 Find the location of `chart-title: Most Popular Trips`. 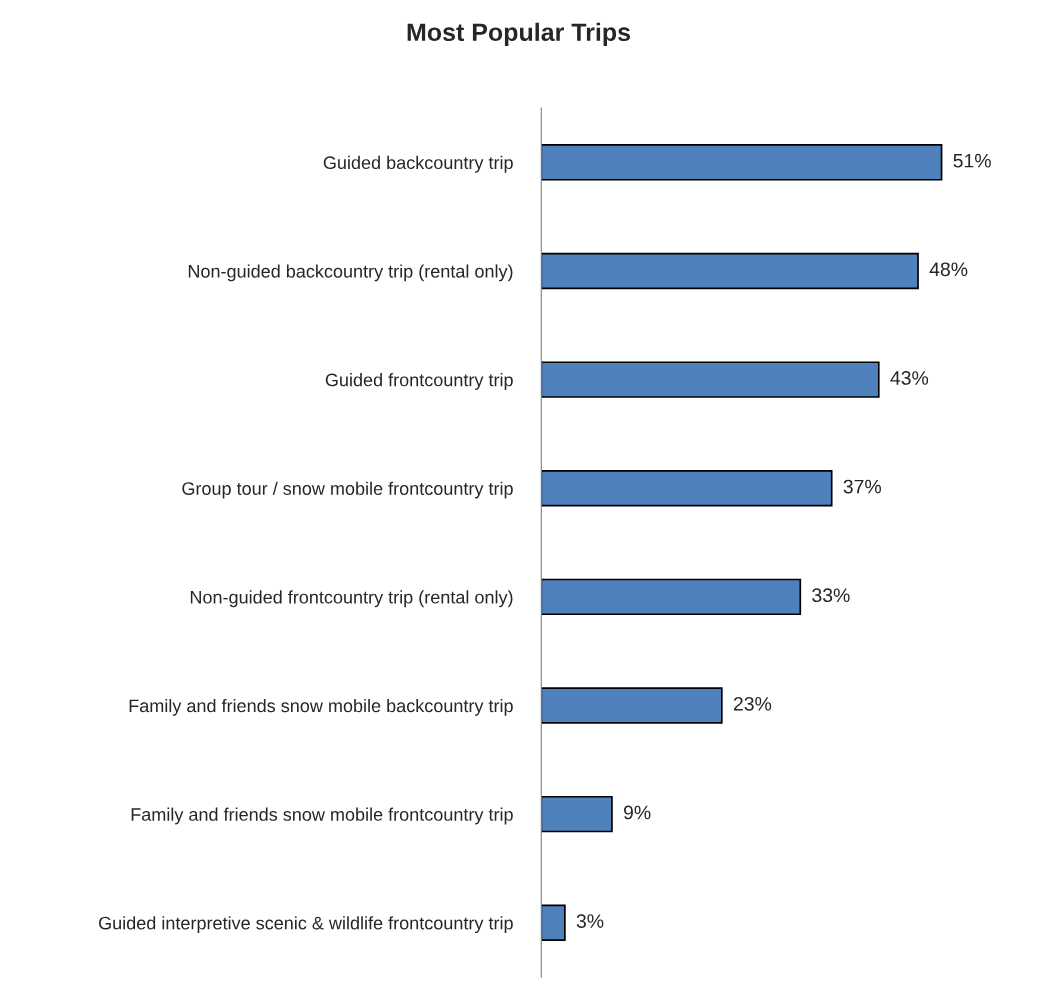

chart-title: Most Popular Trips is located at coordinates (518, 34).